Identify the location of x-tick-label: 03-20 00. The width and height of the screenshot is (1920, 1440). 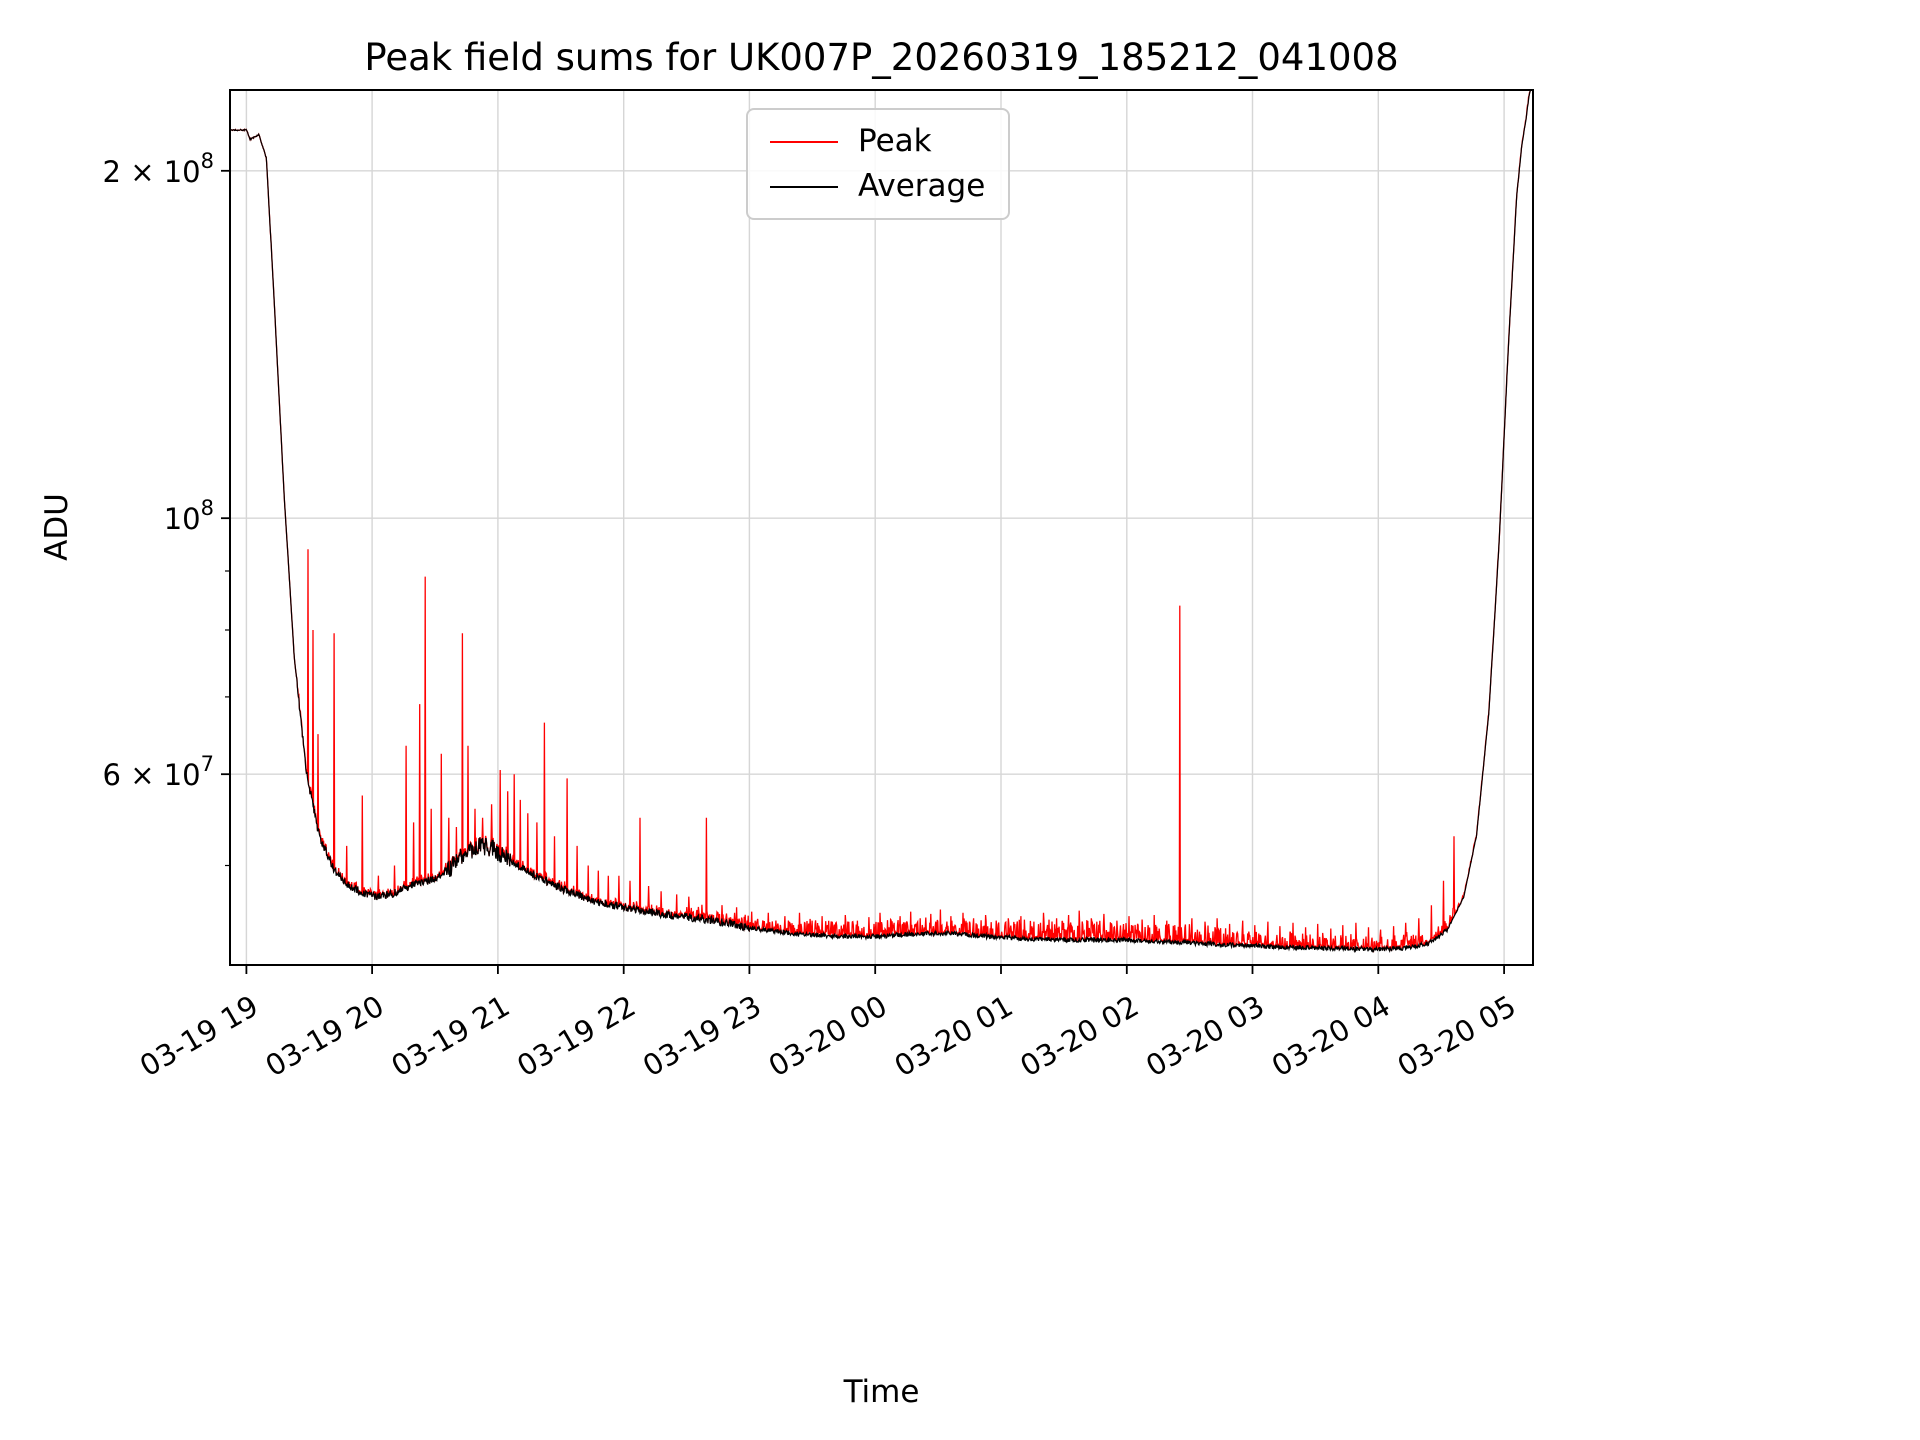
(828, 1036).